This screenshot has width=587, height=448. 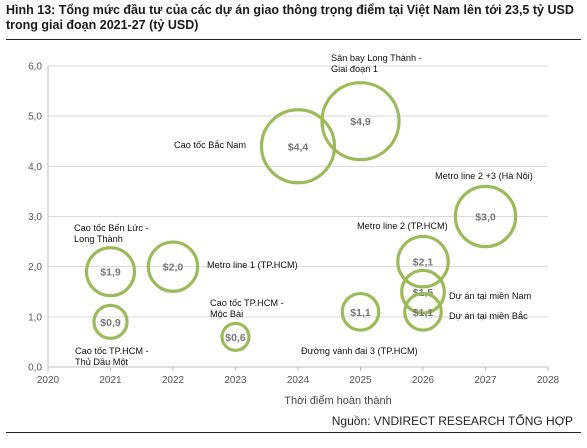 What do you see at coordinates (359, 351) in the screenshot?
I see `bubble-annotation: Đường vành đai 3 (TP.HCM)` at bounding box center [359, 351].